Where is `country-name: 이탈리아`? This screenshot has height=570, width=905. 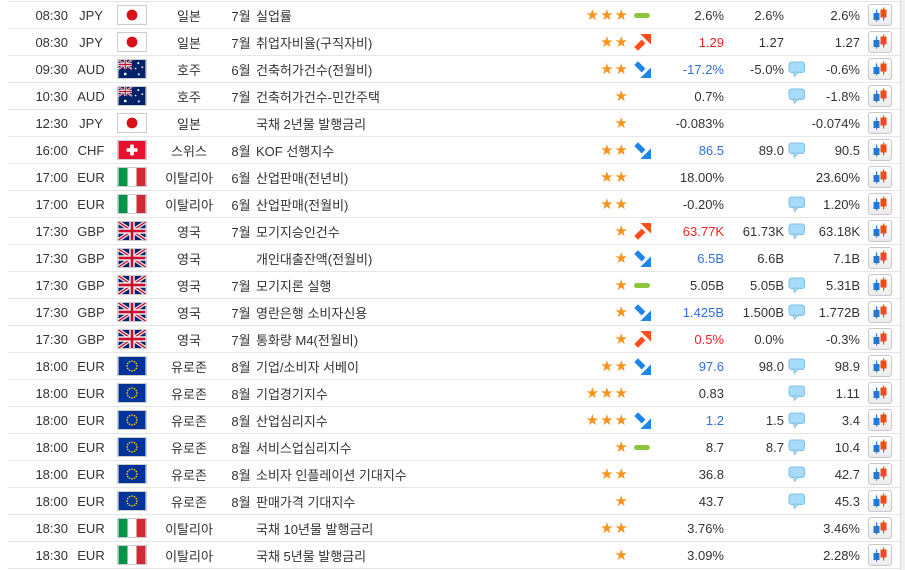 country-name: 이탈리아 is located at coordinates (189, 529).